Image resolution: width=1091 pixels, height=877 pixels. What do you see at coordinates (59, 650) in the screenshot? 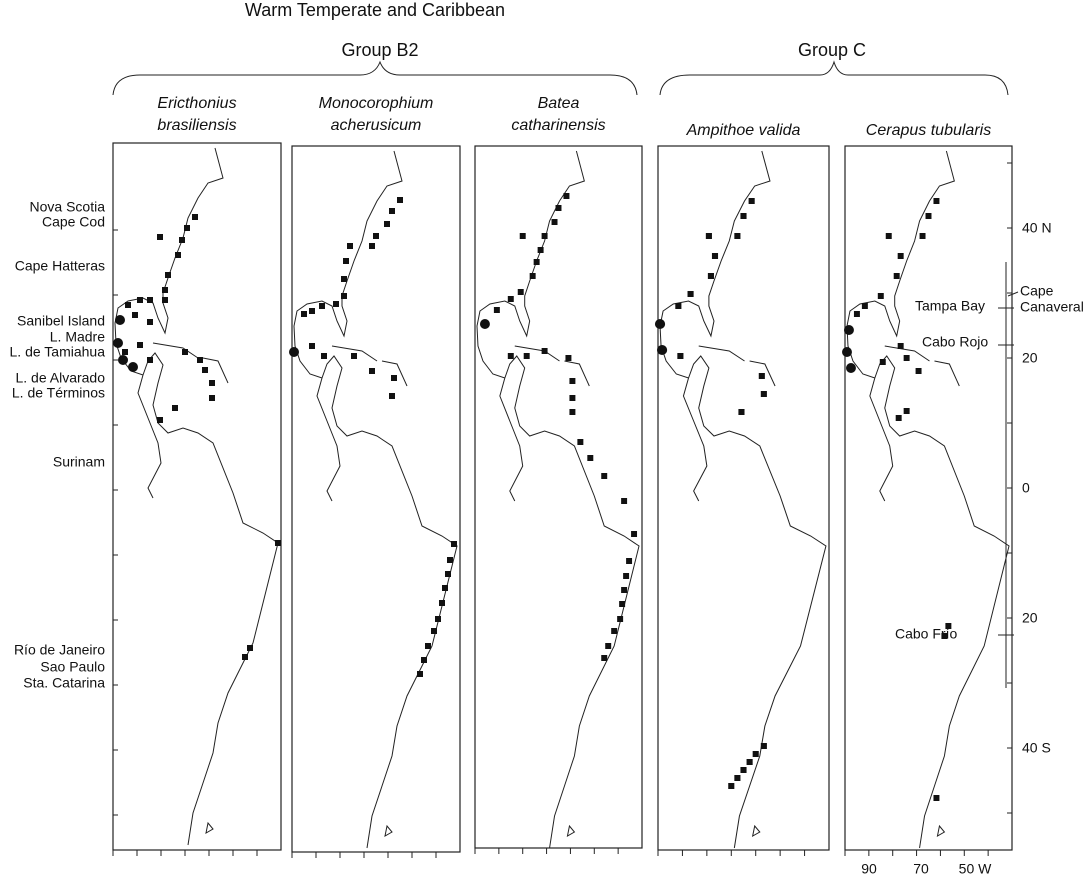
I see `place-label: Río de Janeiro` at bounding box center [59, 650].